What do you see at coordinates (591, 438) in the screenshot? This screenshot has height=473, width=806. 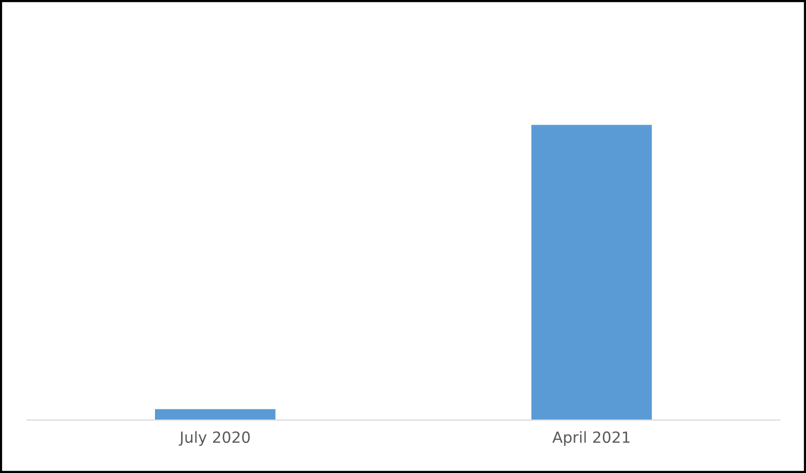 I see `x-tick-label: April 2021` at bounding box center [591, 438].